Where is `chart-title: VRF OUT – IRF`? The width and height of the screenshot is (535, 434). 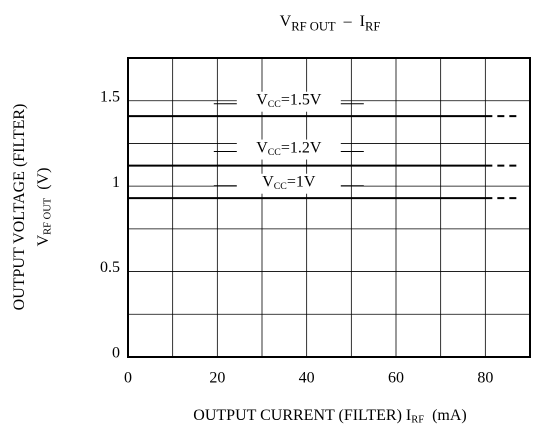 chart-title: VRF OUT – IRF is located at coordinates (330, 23).